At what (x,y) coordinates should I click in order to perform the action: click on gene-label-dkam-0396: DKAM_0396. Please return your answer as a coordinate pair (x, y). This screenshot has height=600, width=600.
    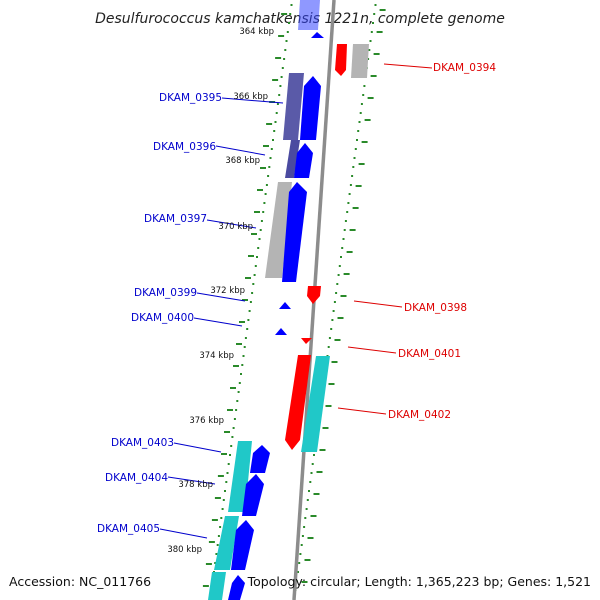
    Looking at the image, I should click on (184, 147).